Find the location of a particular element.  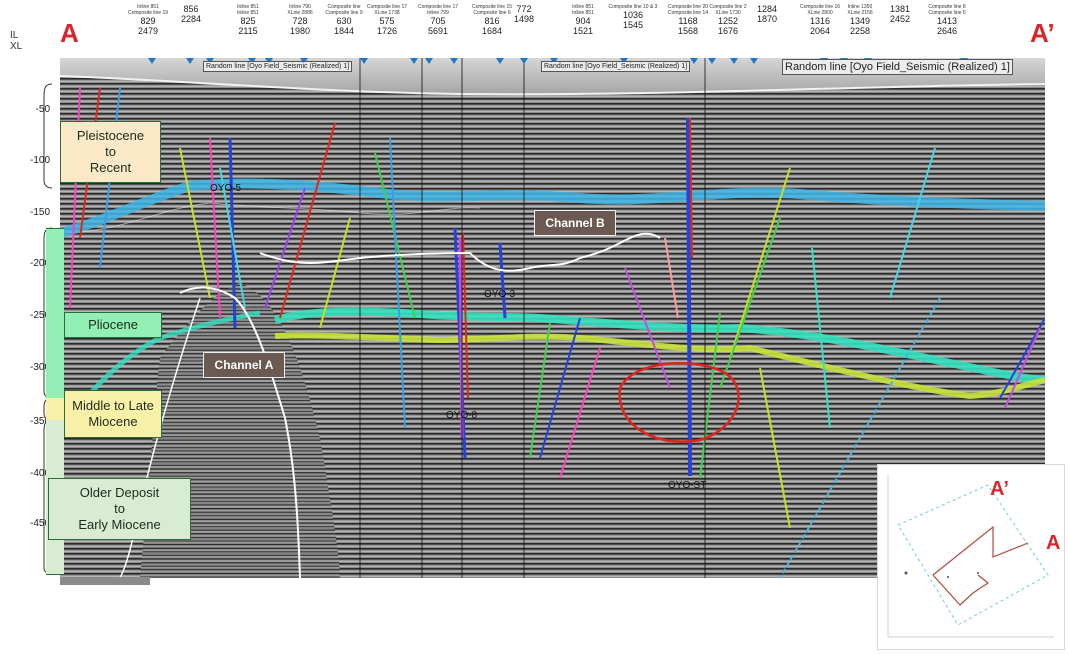

header-il-value: 705 is located at coordinates (438, 21).